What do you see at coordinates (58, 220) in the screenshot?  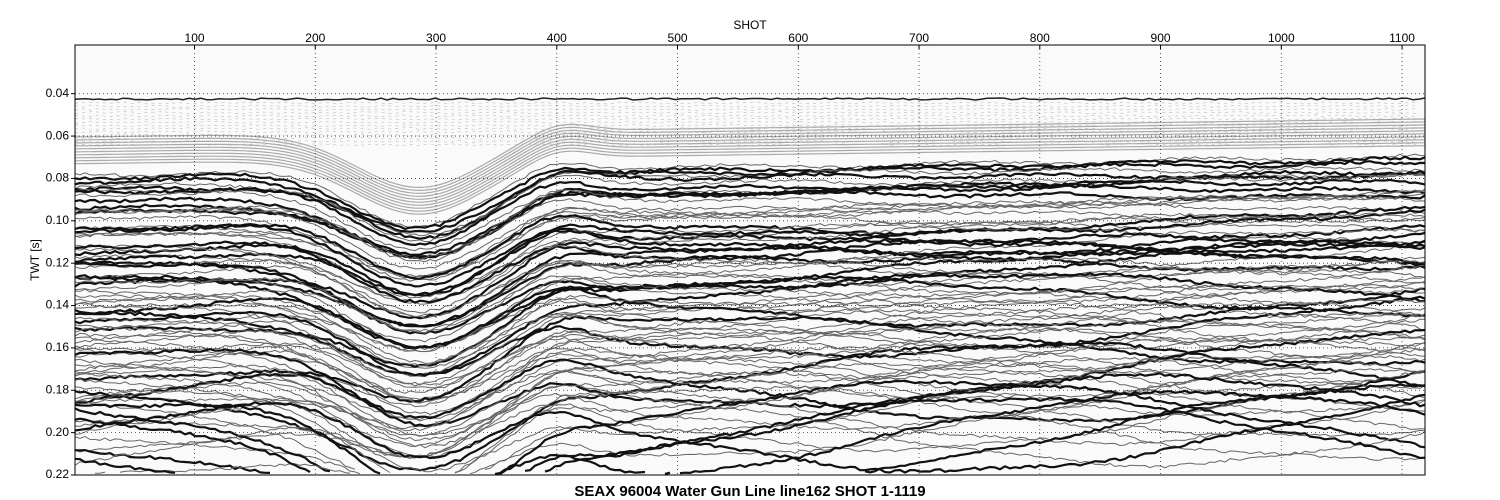 I see `y-tick-label: 0.10` at bounding box center [58, 220].